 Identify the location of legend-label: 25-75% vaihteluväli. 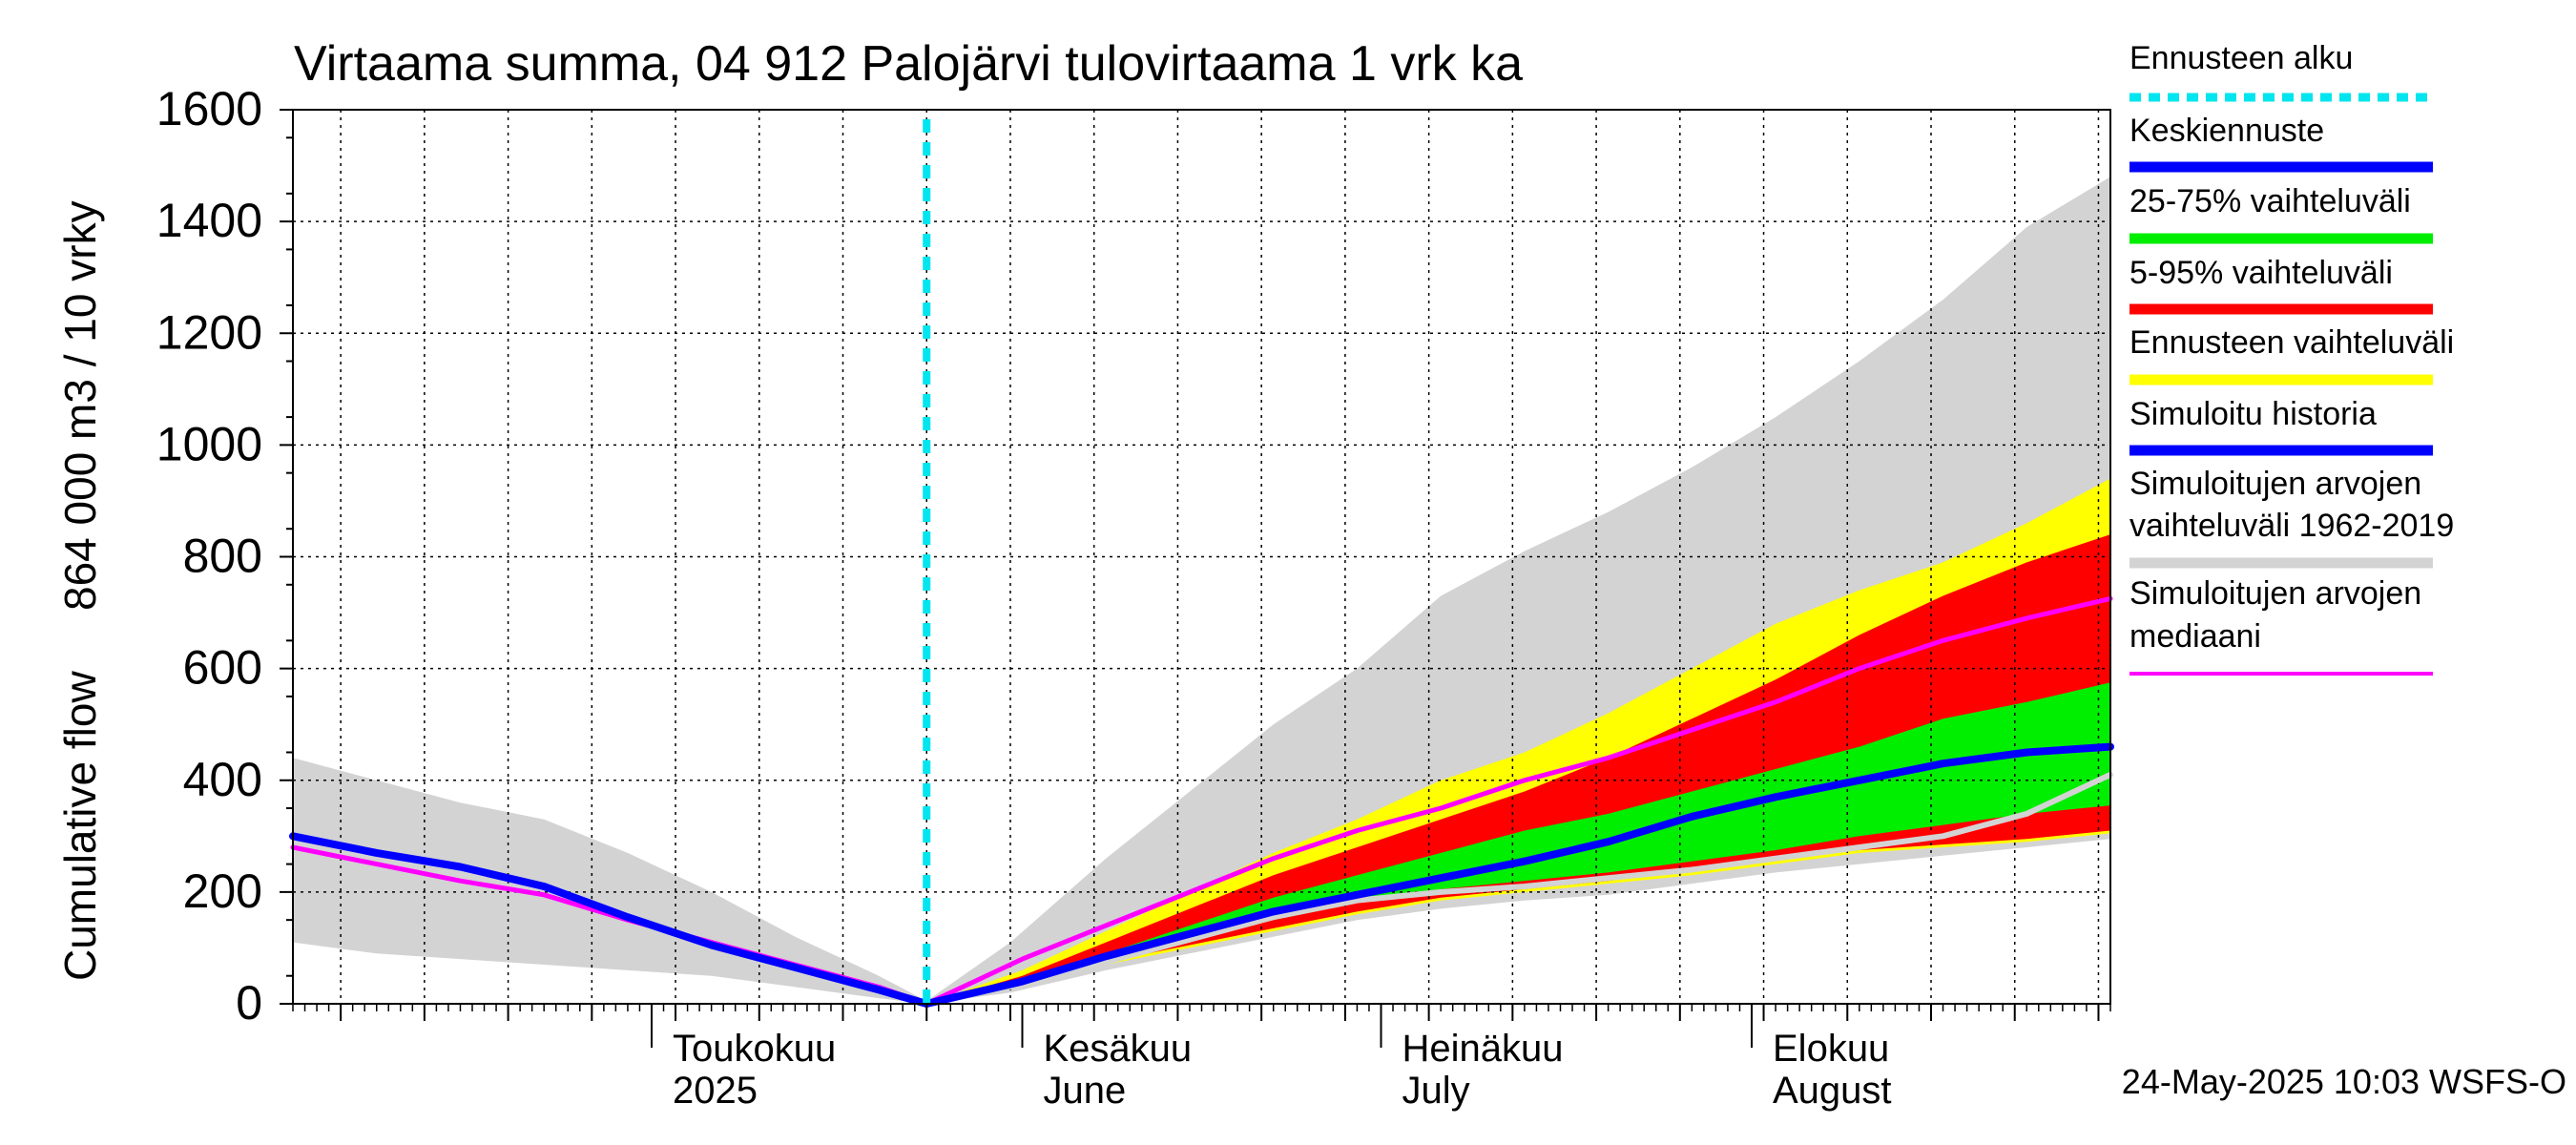
(2270, 201).